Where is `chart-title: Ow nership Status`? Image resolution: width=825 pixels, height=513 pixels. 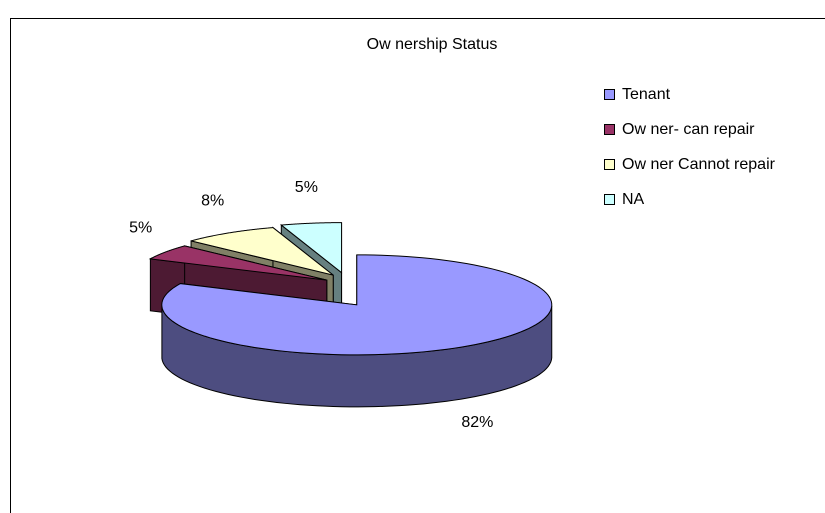
chart-title: Ow nership Status is located at coordinates (432, 44).